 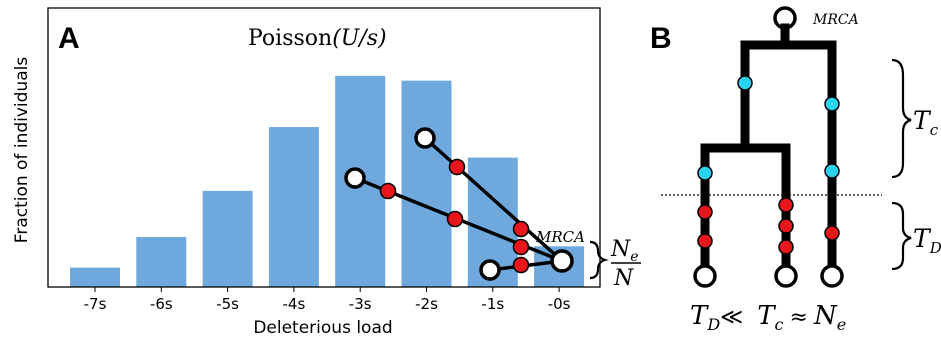 What do you see at coordinates (294, 304) in the screenshot?
I see `x-tick-label: -4s` at bounding box center [294, 304].